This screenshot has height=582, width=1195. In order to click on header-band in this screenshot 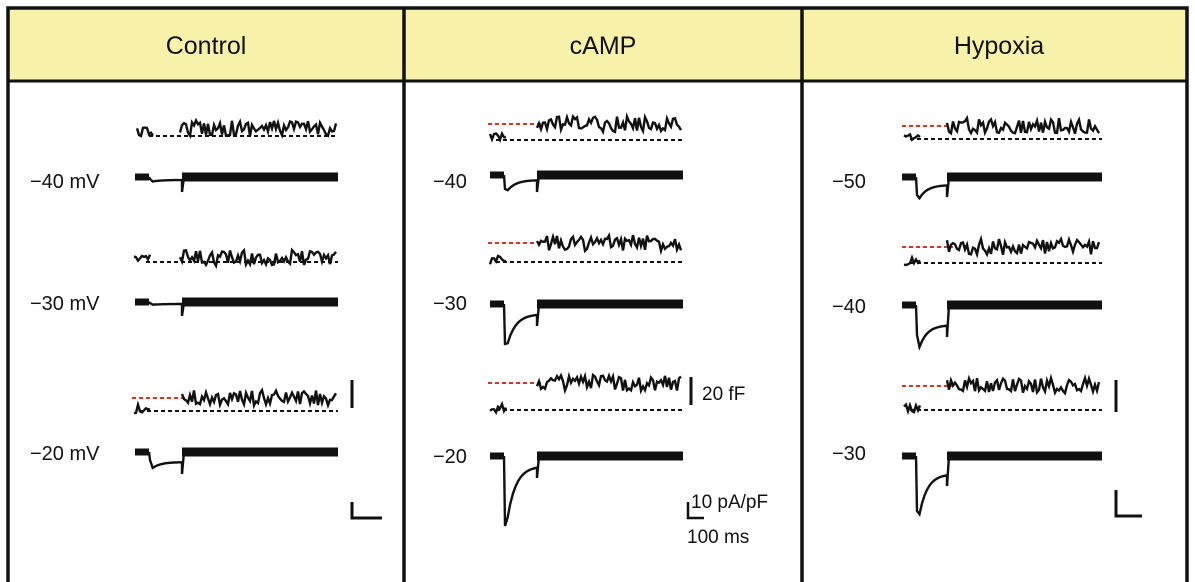, I will do `click(597, 44)`.